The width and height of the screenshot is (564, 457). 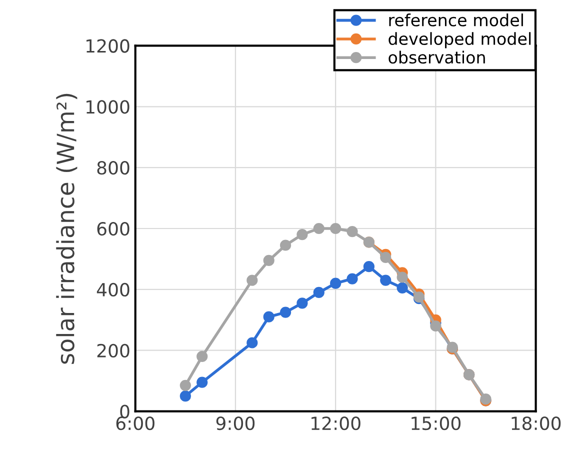 I want to click on y-axis-title: solar irradiance (W/m²), so click(x=67, y=229).